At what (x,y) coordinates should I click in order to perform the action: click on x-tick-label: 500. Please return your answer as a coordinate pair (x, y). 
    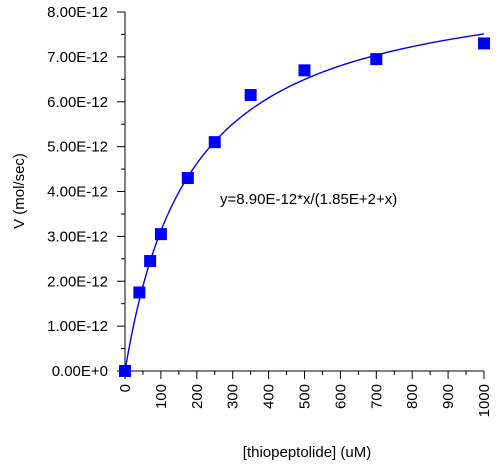
    Looking at the image, I should click on (305, 396).